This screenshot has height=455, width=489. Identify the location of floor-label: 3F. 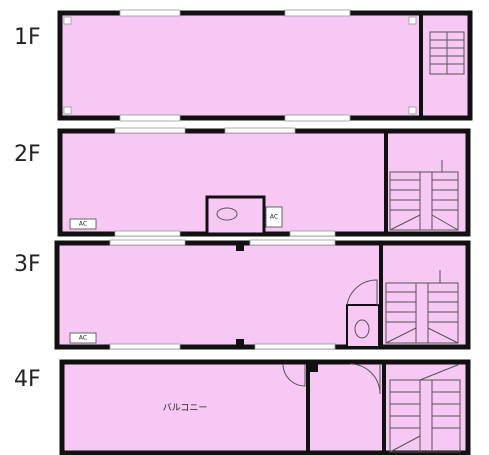
(27, 264).